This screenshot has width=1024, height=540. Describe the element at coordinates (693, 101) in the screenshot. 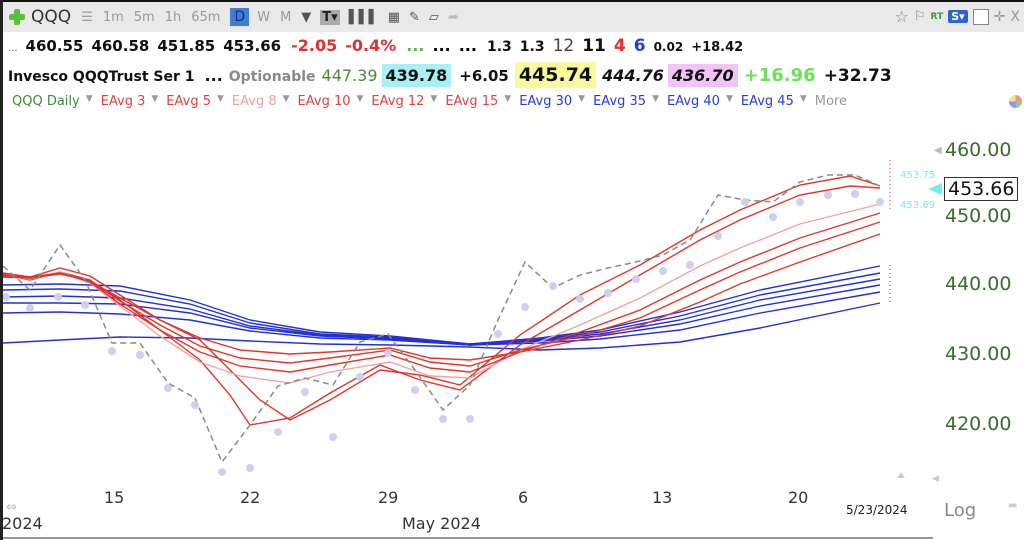

I see `legend-eavg-40: EAvg 40` at that location.